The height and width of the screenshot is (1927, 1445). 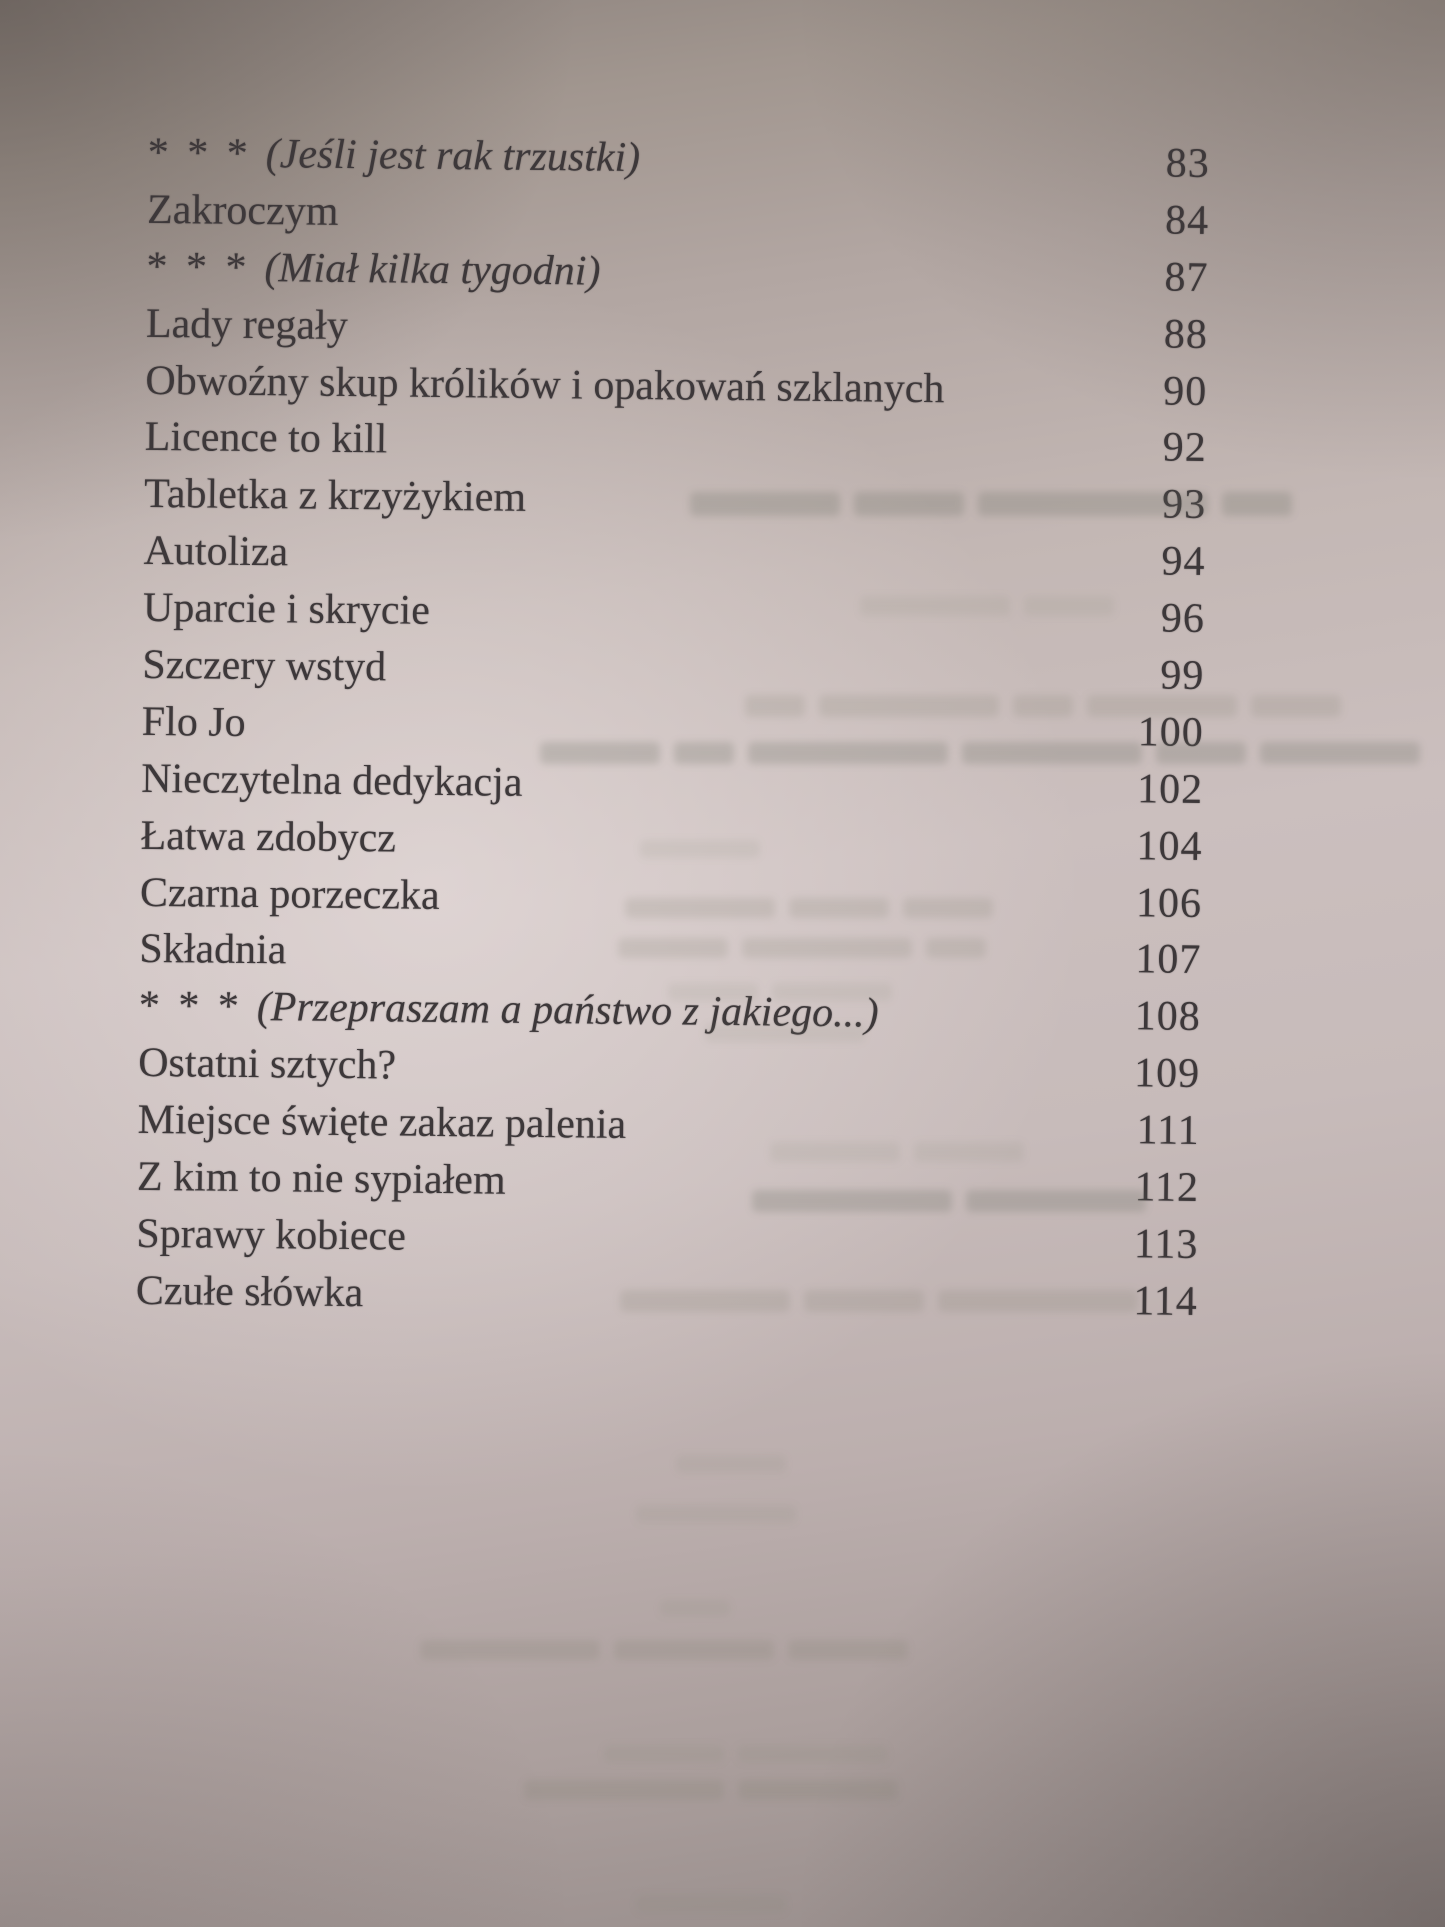 What do you see at coordinates (268, 837) in the screenshot?
I see `toc-entry-title: Łatwa zdobycz` at bounding box center [268, 837].